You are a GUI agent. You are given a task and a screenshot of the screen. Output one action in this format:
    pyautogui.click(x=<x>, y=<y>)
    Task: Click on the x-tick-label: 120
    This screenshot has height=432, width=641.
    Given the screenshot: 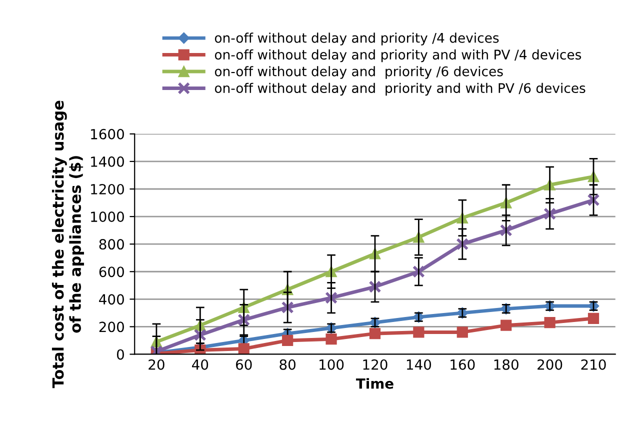 What is the action you would take?
    pyautogui.click(x=375, y=364)
    